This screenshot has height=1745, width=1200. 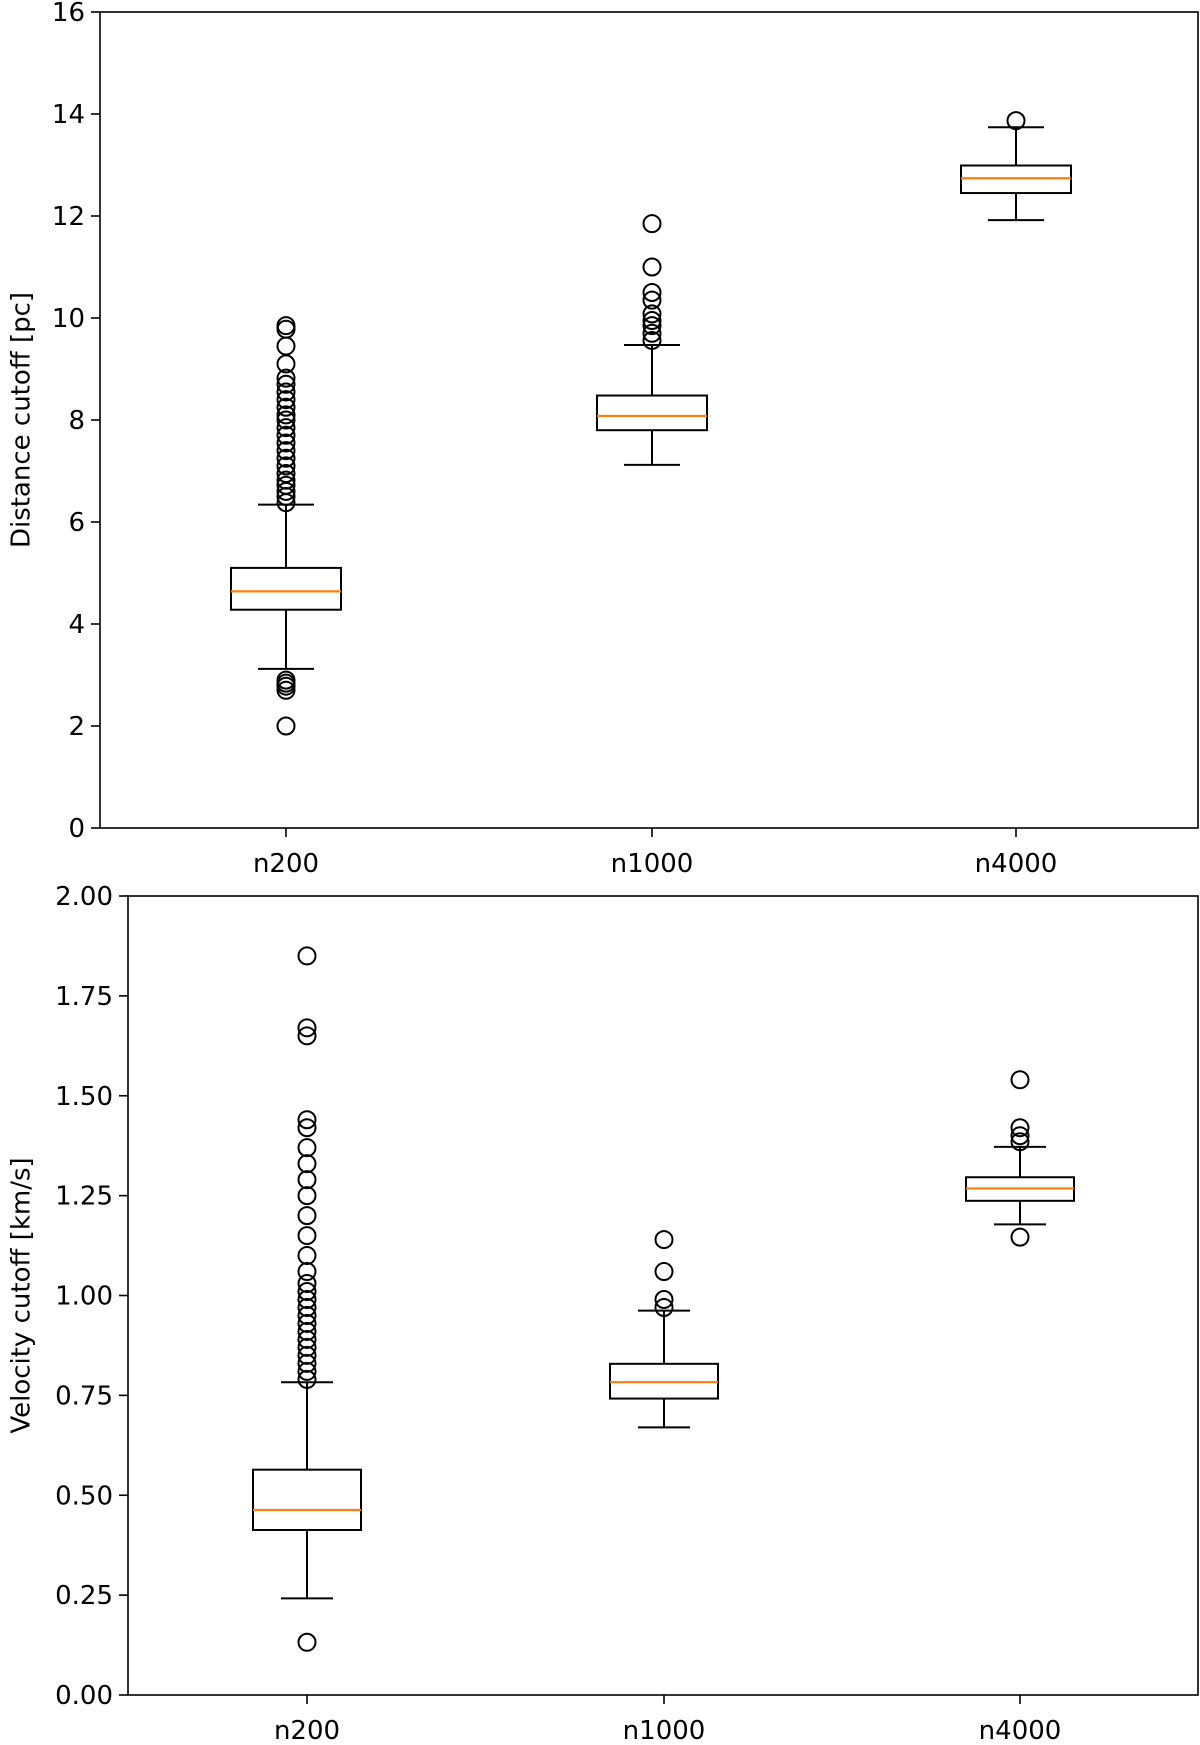 I want to click on y-tick-label: 0.00, so click(x=84, y=1696).